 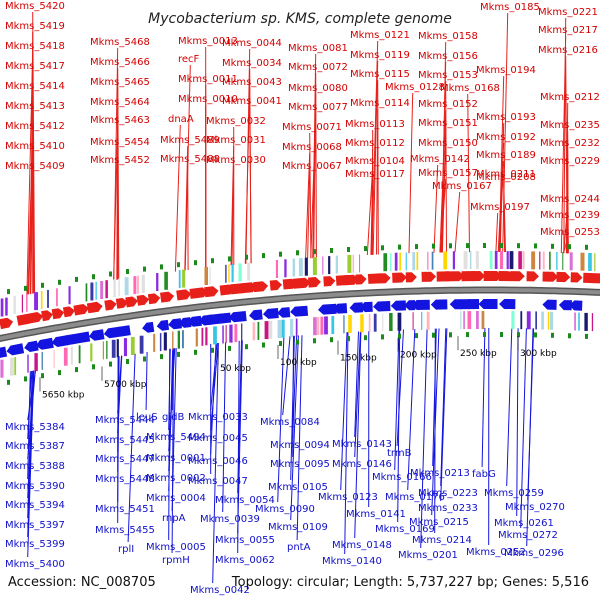 I want to click on top-label: Mkms_0221, so click(x=568, y=12).